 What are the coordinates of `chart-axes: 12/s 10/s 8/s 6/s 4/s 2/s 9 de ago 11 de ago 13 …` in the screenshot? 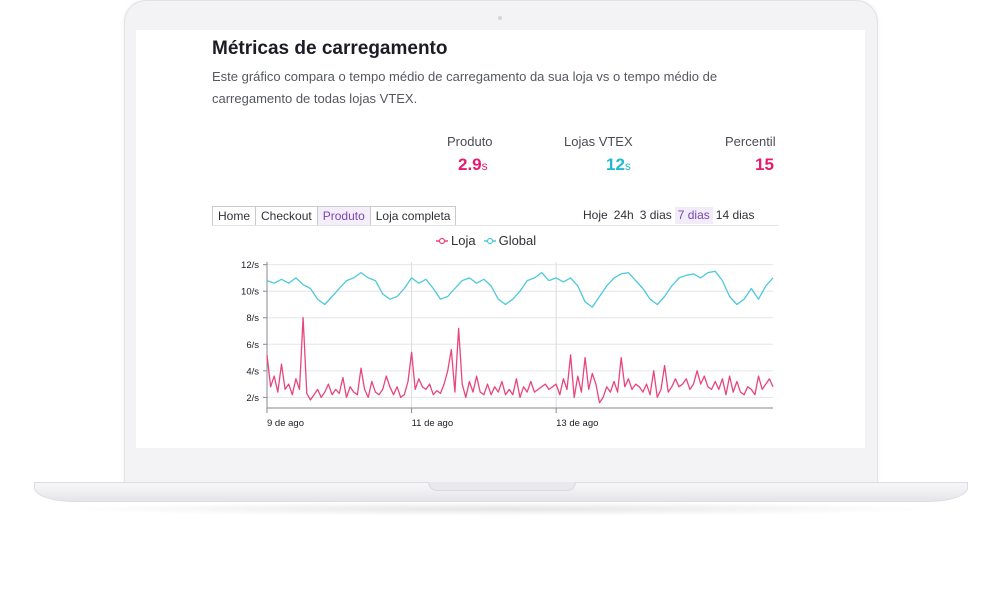 It's located at (507, 344).